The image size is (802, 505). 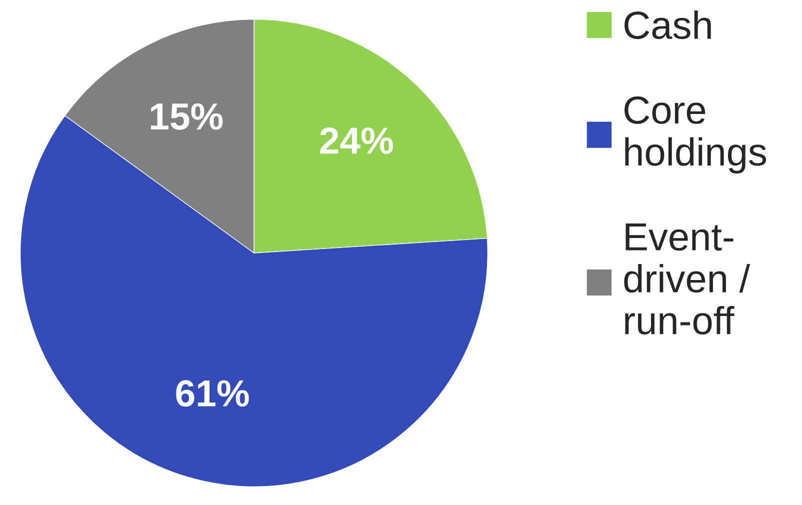 What do you see at coordinates (667, 25) in the screenshot?
I see `legend-label: Cash` at bounding box center [667, 25].